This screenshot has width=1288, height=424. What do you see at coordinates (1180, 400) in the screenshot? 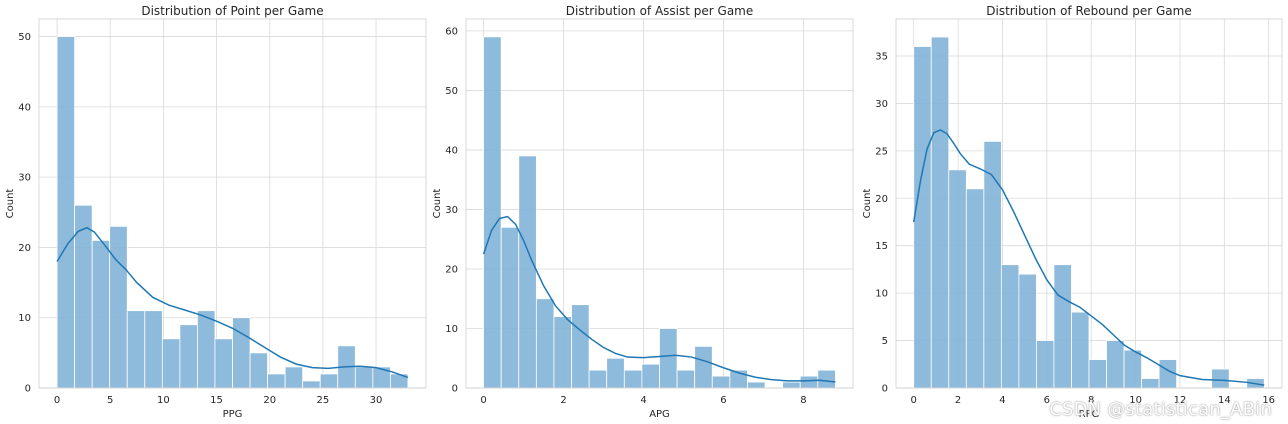
I see `x-tick-label: 12` at bounding box center [1180, 400].